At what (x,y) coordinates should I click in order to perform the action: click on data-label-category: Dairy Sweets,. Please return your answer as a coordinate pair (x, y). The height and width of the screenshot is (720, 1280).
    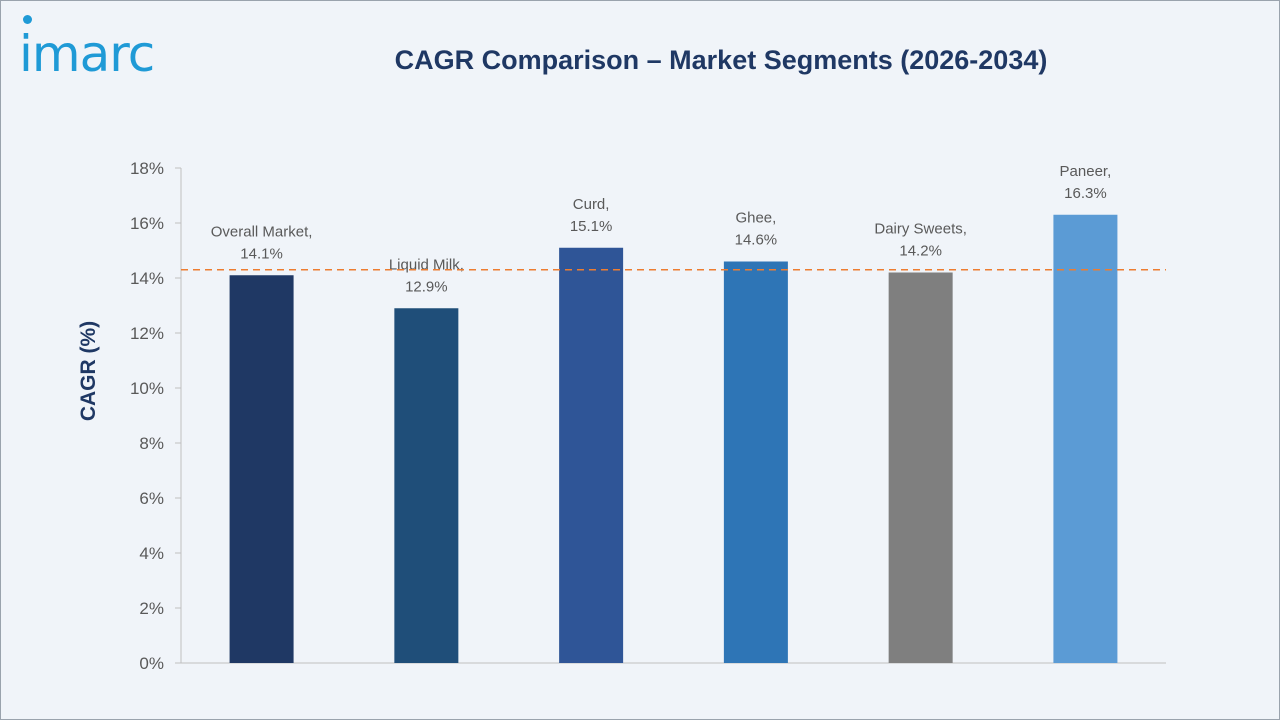
    Looking at the image, I should click on (920, 229).